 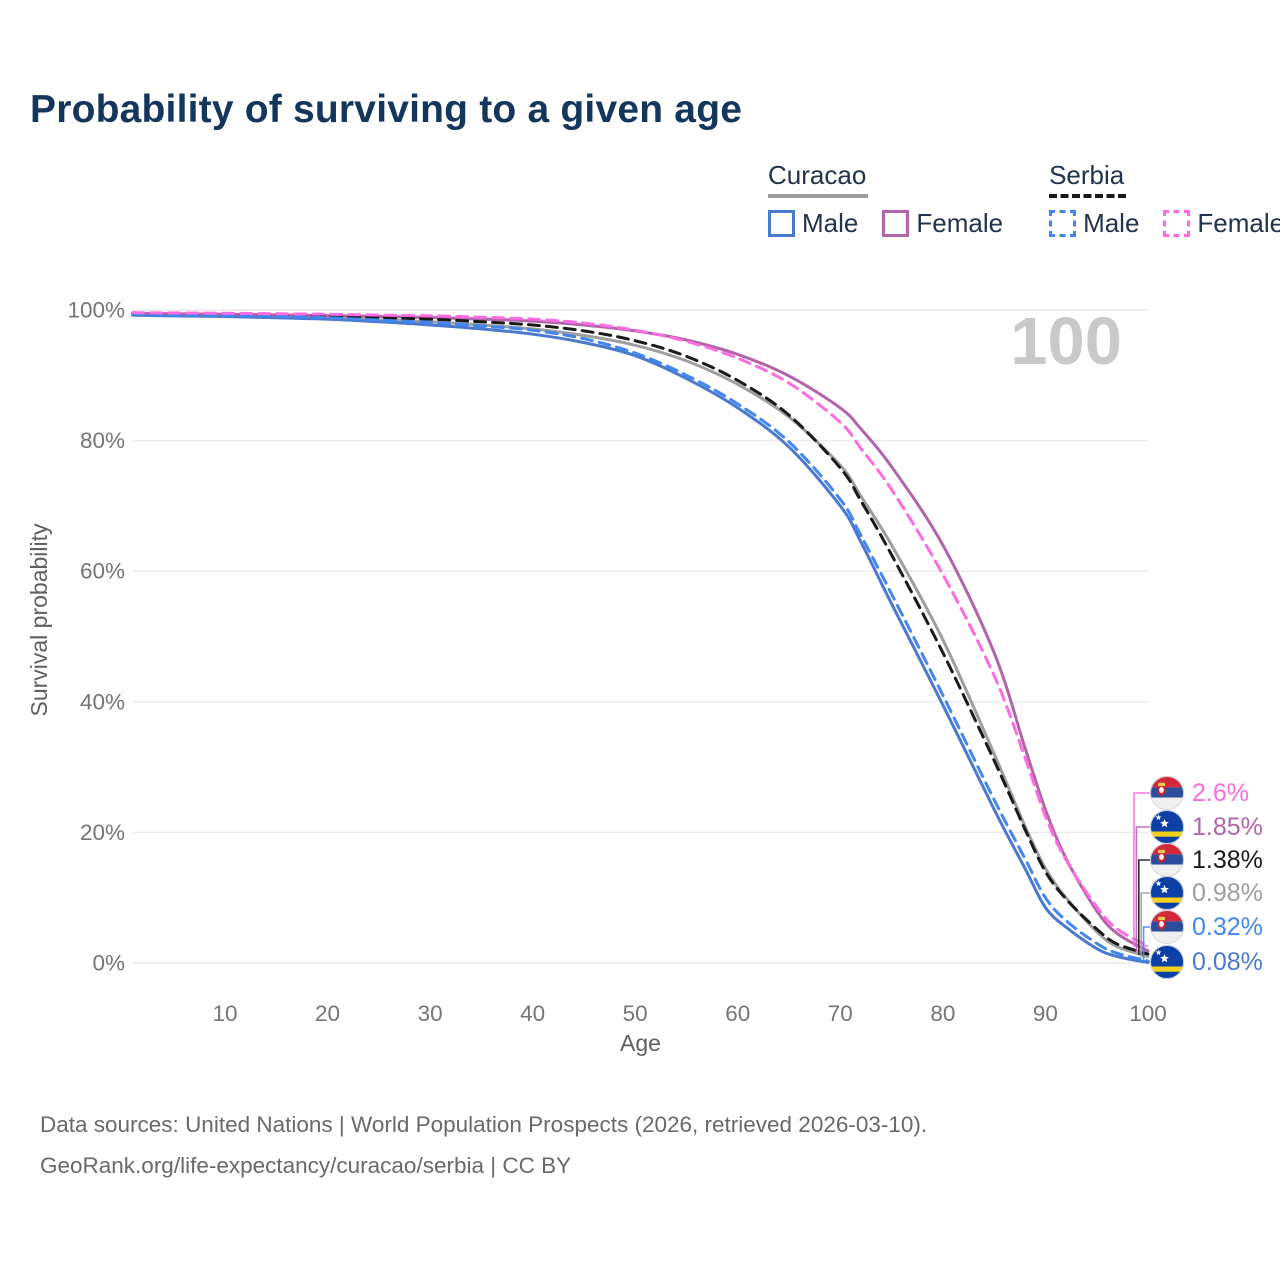 What do you see at coordinates (1063, 223) in the screenshot?
I see `serbia-male-swatch-icon` at bounding box center [1063, 223].